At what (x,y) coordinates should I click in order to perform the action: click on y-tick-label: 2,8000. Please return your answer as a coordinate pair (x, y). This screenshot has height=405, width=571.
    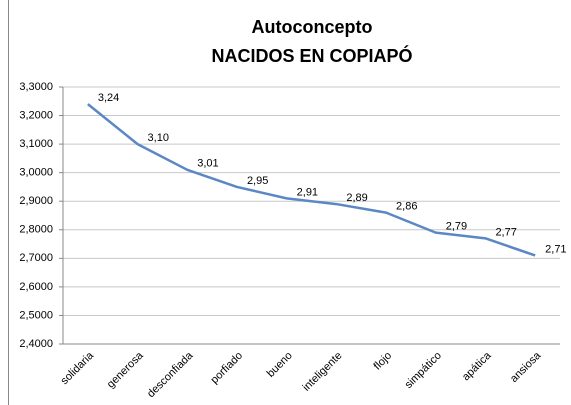
    Looking at the image, I should click on (36, 230).